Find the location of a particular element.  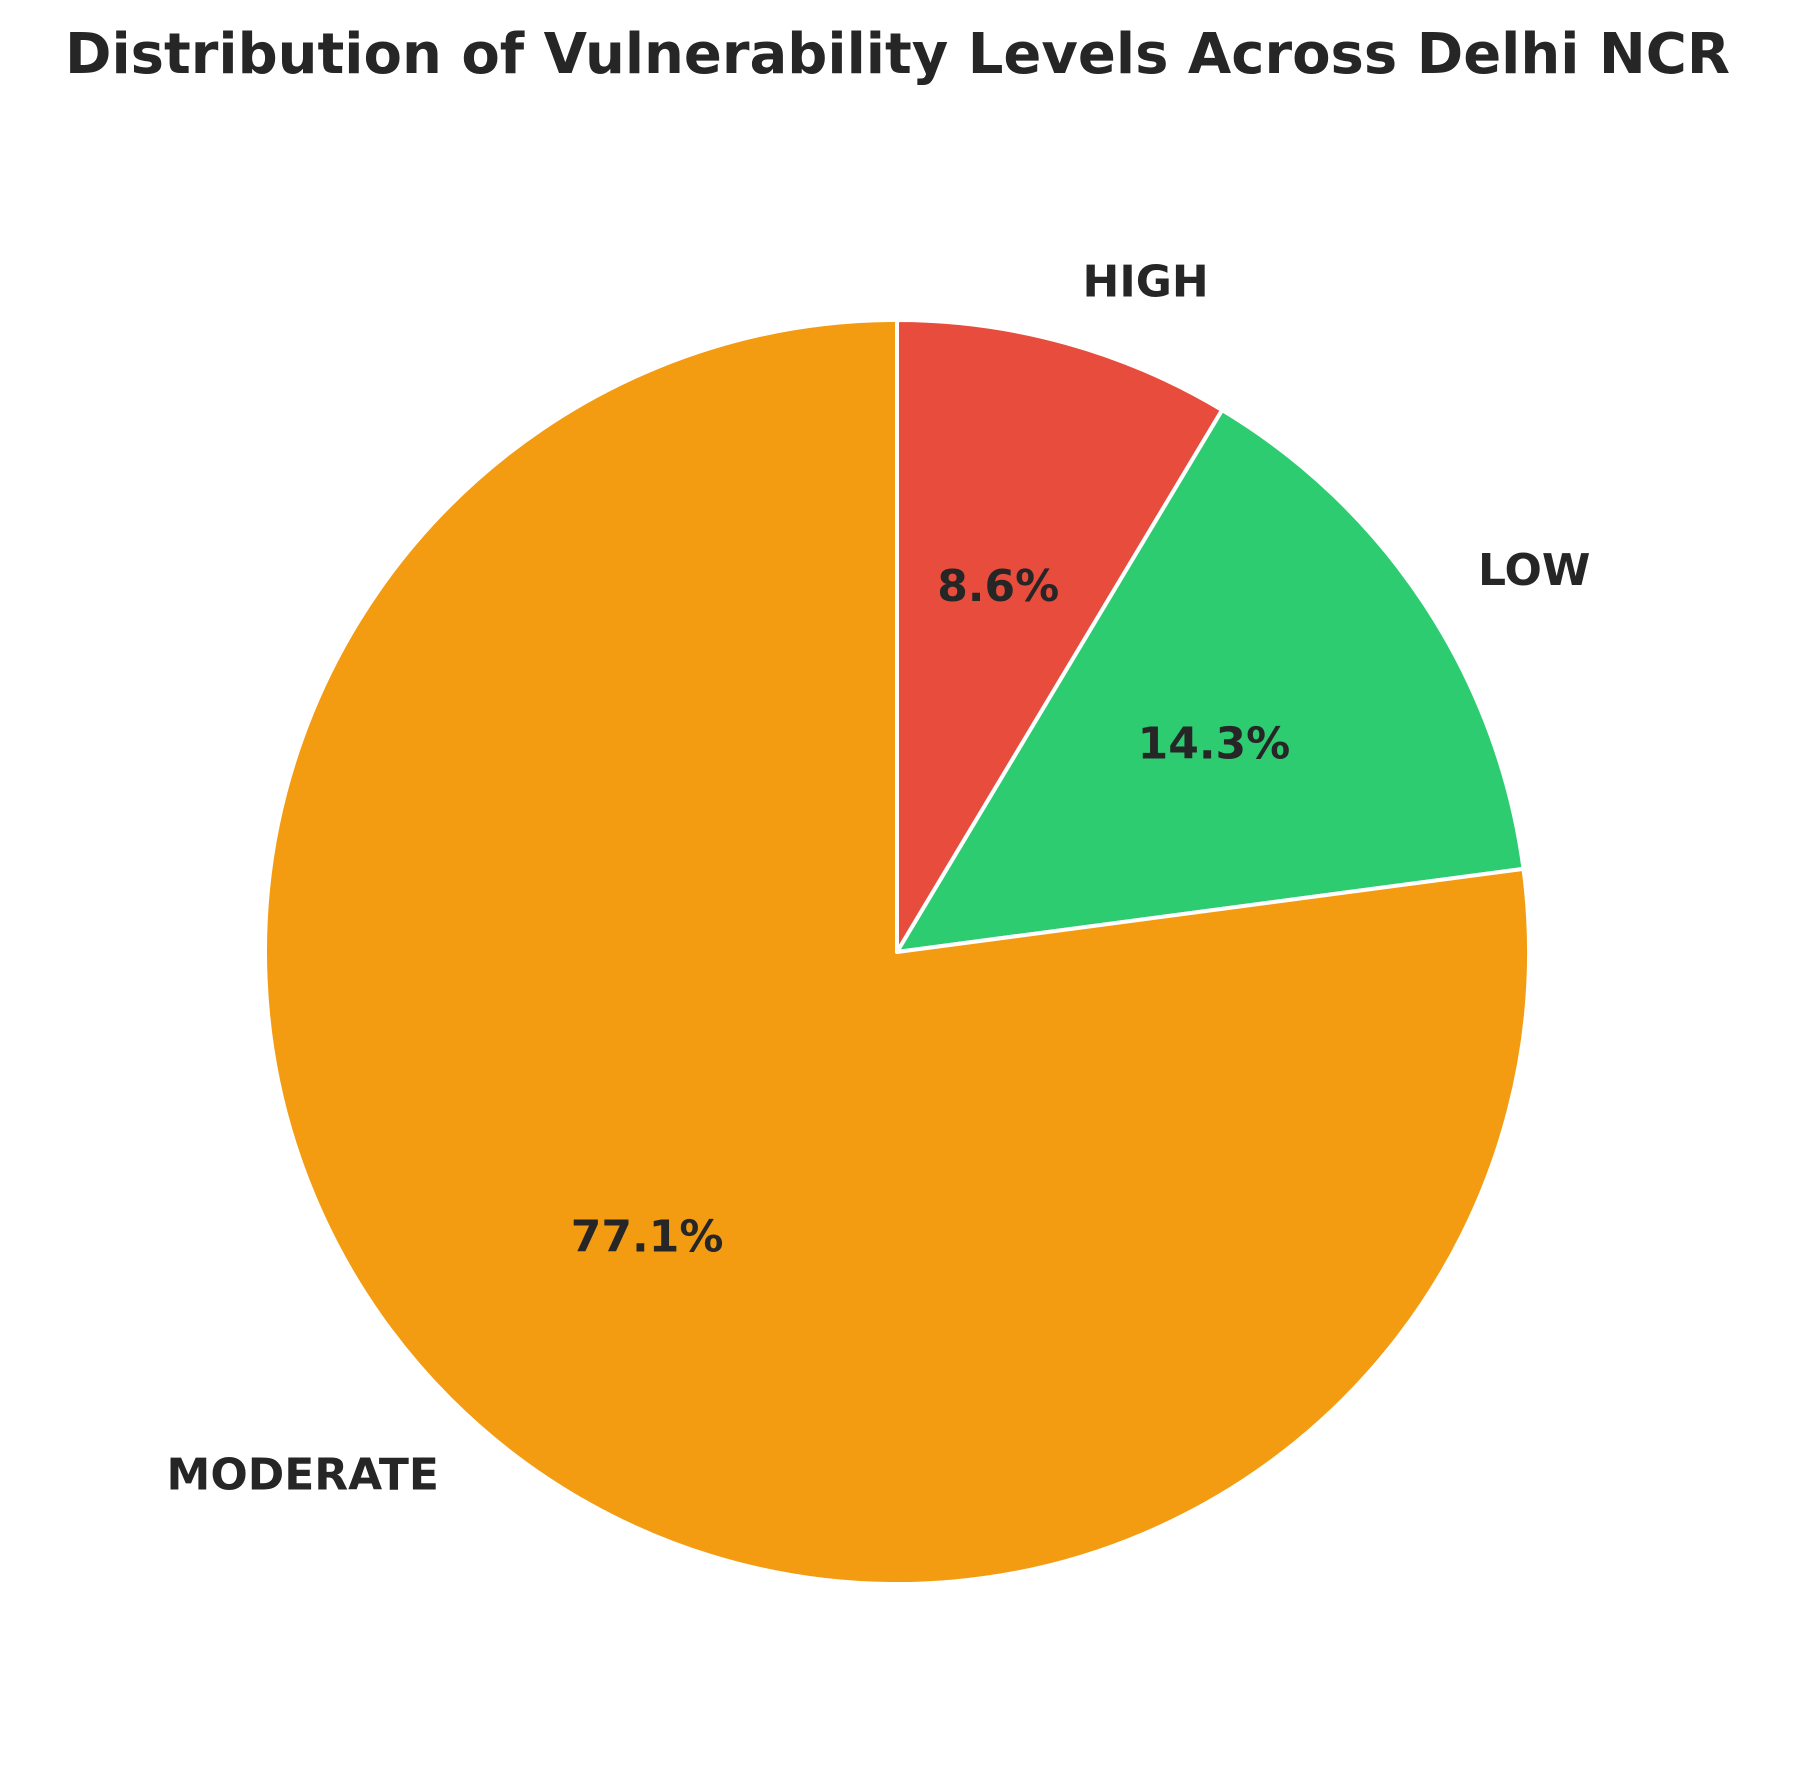

pie-slice-low is located at coordinates (1210, 681).